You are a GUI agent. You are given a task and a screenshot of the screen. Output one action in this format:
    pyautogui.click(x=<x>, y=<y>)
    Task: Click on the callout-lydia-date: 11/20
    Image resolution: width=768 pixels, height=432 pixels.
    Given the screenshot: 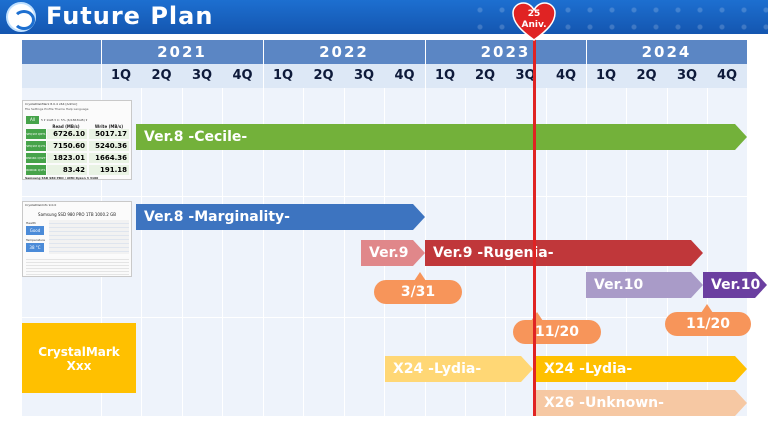 What is the action you would take?
    pyautogui.click(x=557, y=328)
    